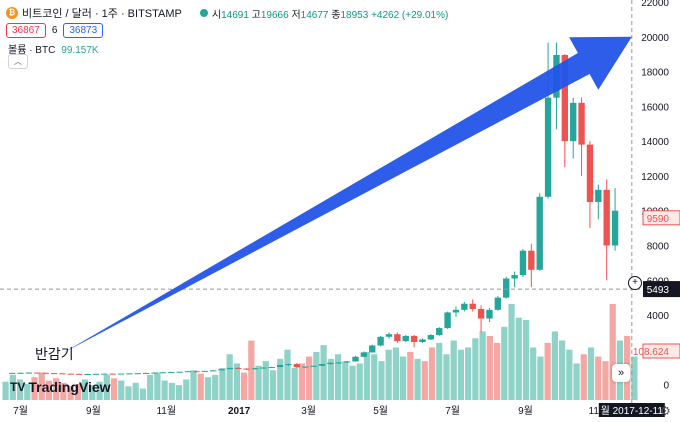  Describe the element at coordinates (308, 411) in the screenshot. I see `x-tick-label: 3월` at that location.